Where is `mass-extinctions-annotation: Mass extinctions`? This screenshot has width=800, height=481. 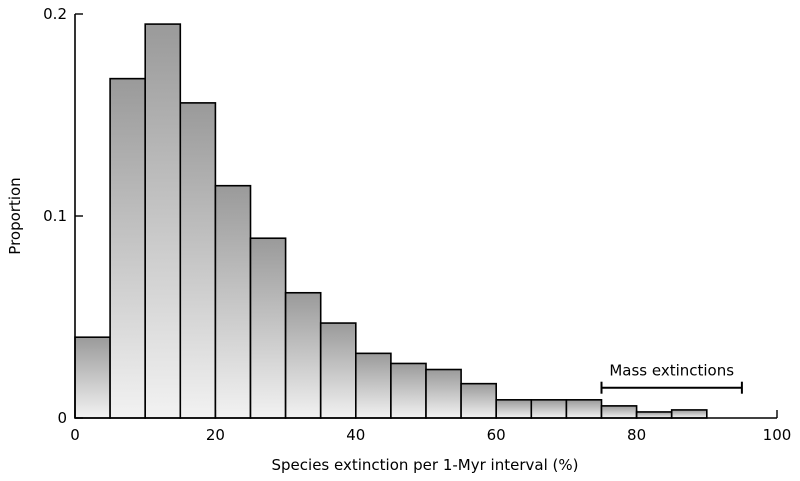 mass-extinctions-annotation: Mass extinctions is located at coordinates (671, 378).